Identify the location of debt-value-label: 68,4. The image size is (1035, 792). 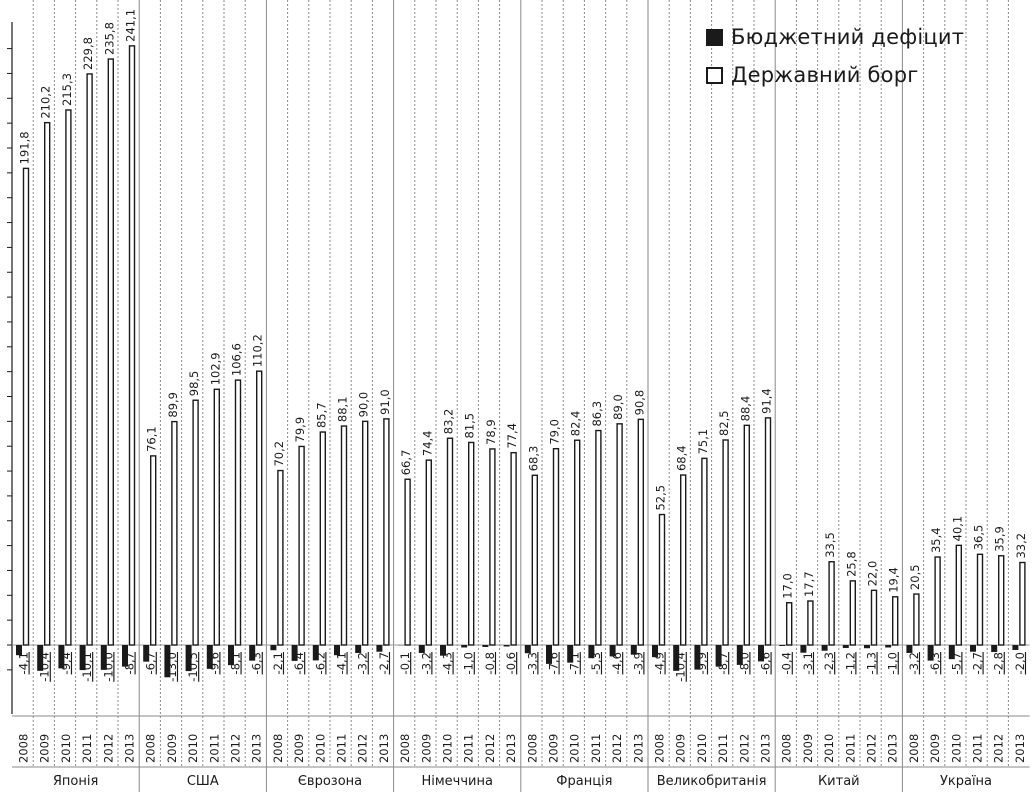
(682, 458).